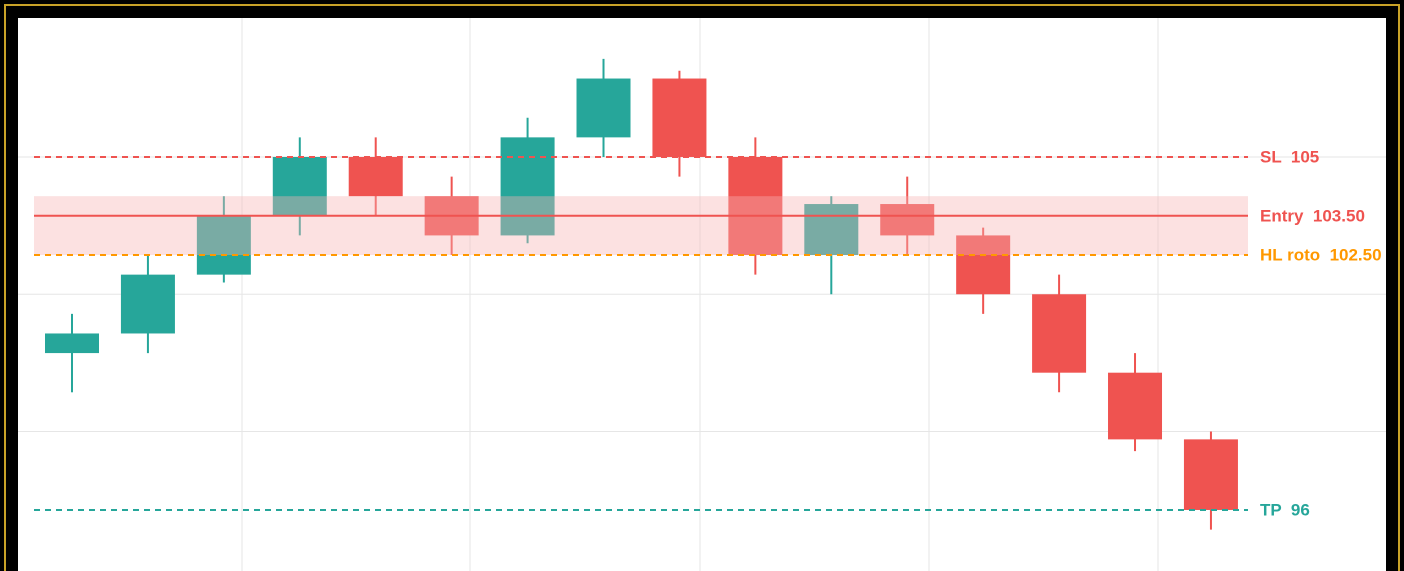  What do you see at coordinates (1285, 509) in the screenshot?
I see `level-label: TP 96` at bounding box center [1285, 509].